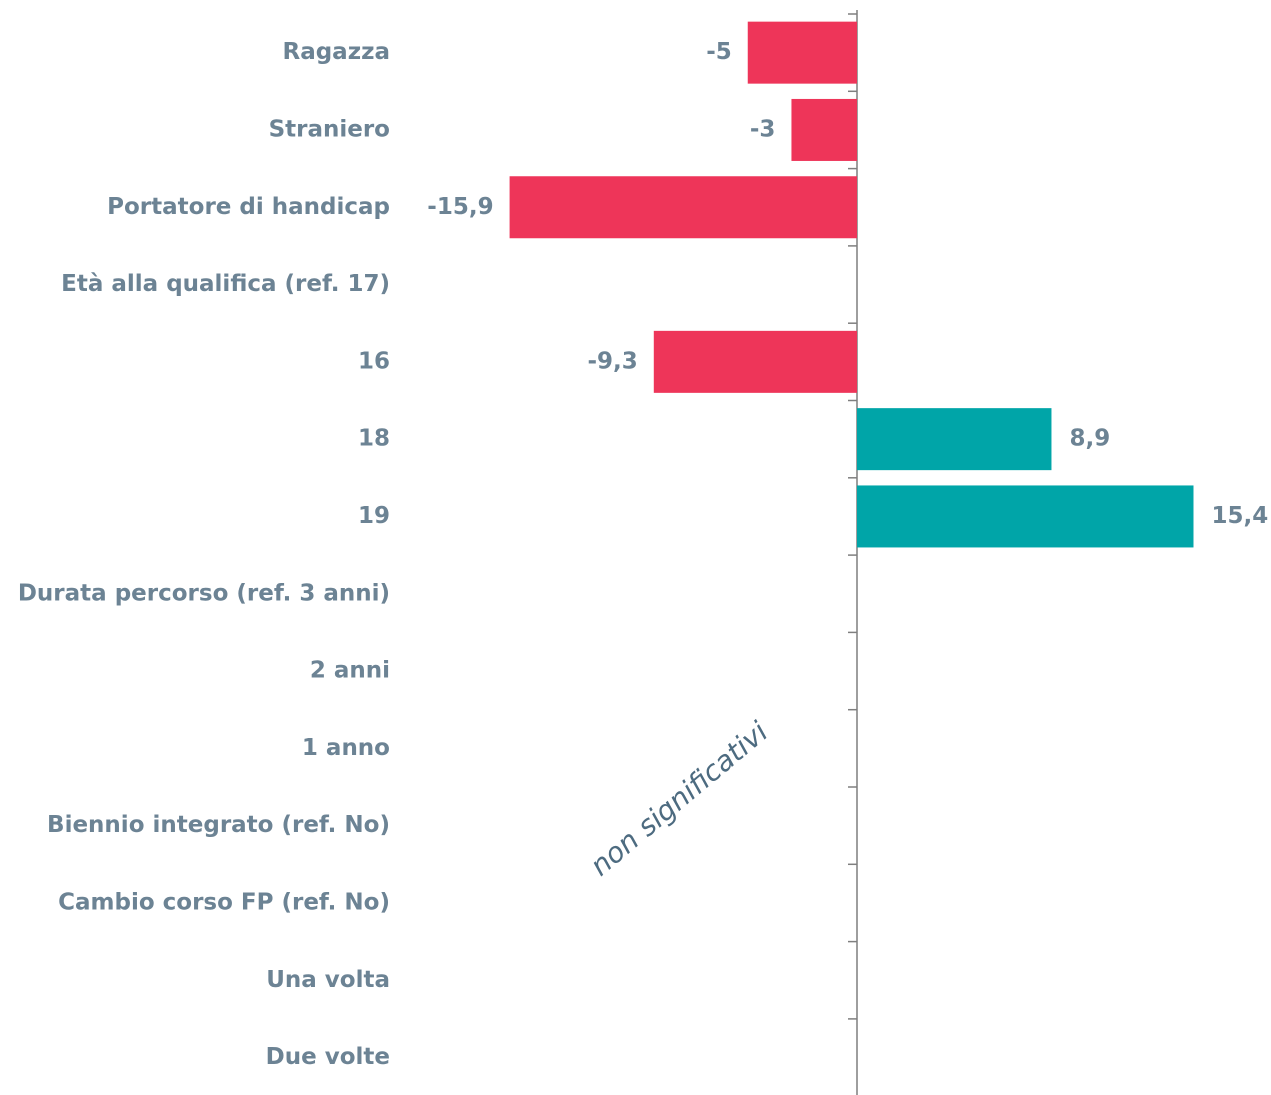 This screenshot has width=1271, height=1095. I want to click on value-label: 15,4, so click(1239, 516).